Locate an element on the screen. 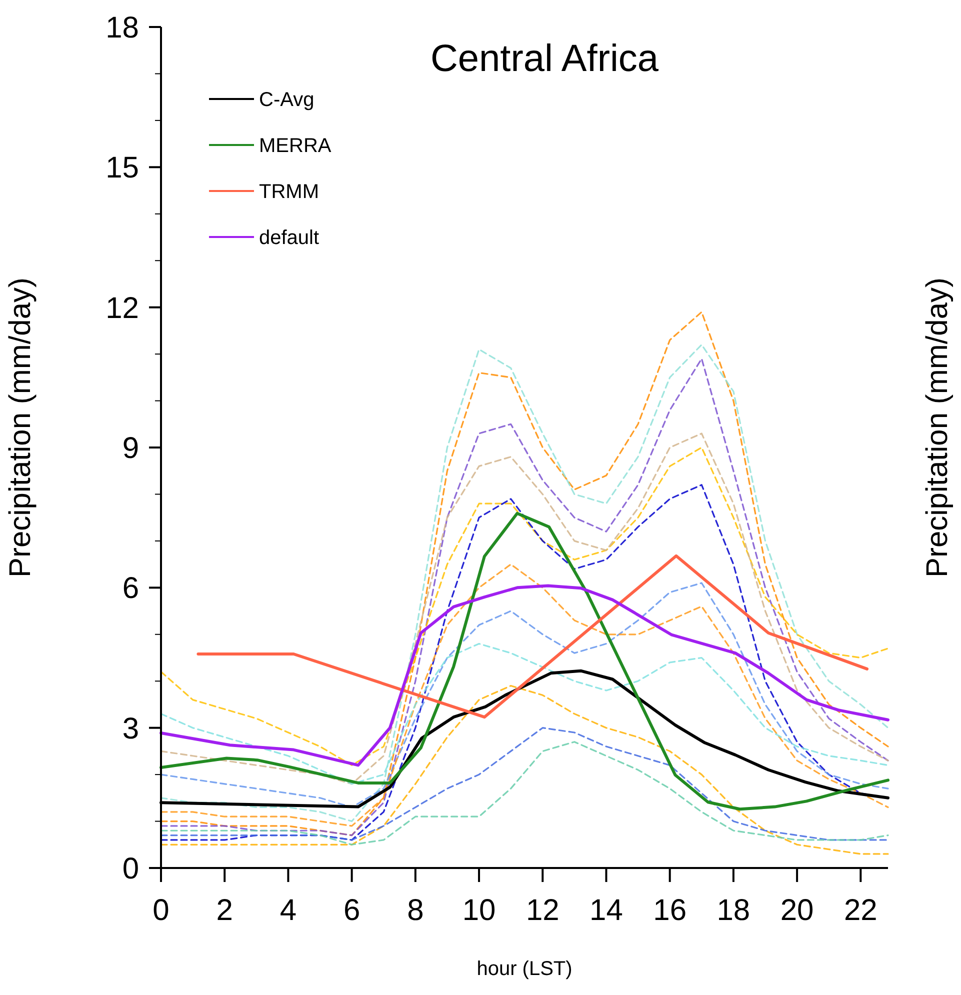 Image resolution: width=961 pixels, height=995 pixels. y-tick-label: 6 is located at coordinates (130, 589).